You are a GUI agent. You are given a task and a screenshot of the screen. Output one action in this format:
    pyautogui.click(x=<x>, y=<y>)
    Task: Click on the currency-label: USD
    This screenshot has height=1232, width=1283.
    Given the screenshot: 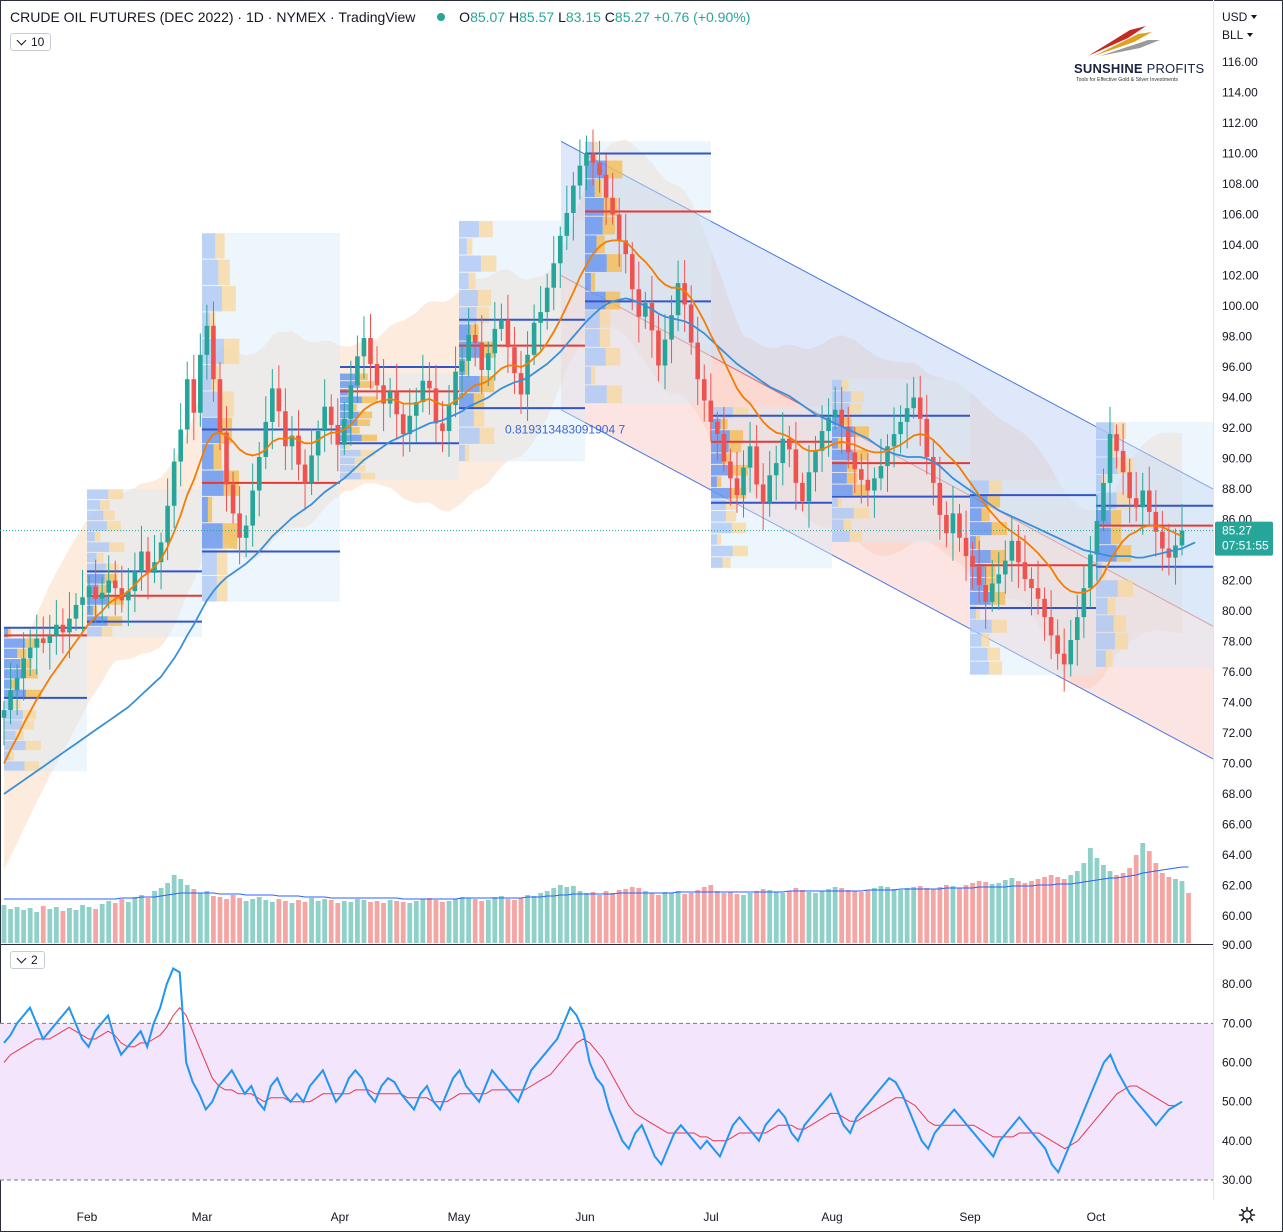 What is the action you would take?
    pyautogui.click(x=1235, y=17)
    